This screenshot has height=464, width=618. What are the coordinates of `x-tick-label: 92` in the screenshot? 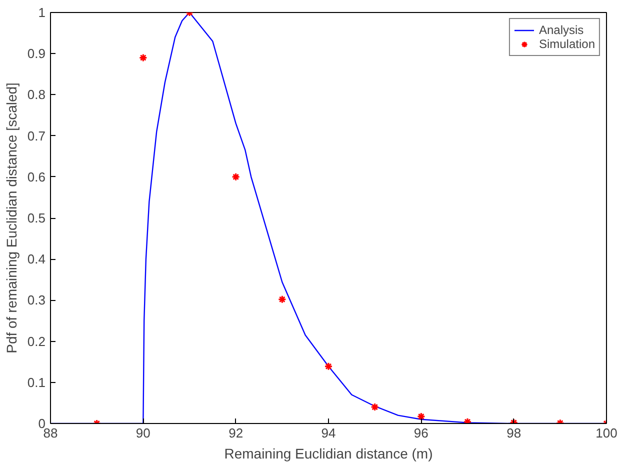 It's located at (236, 433).